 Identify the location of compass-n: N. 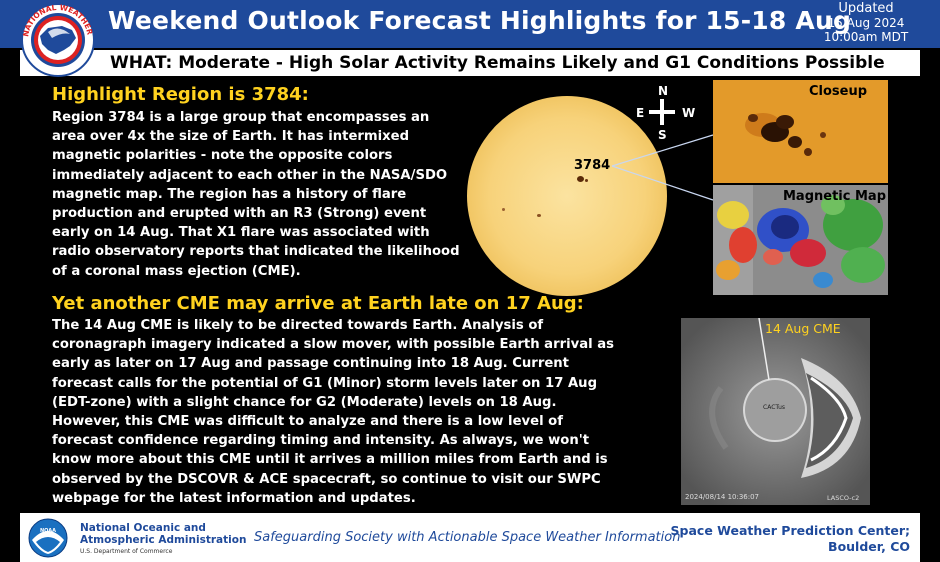
(663, 91).